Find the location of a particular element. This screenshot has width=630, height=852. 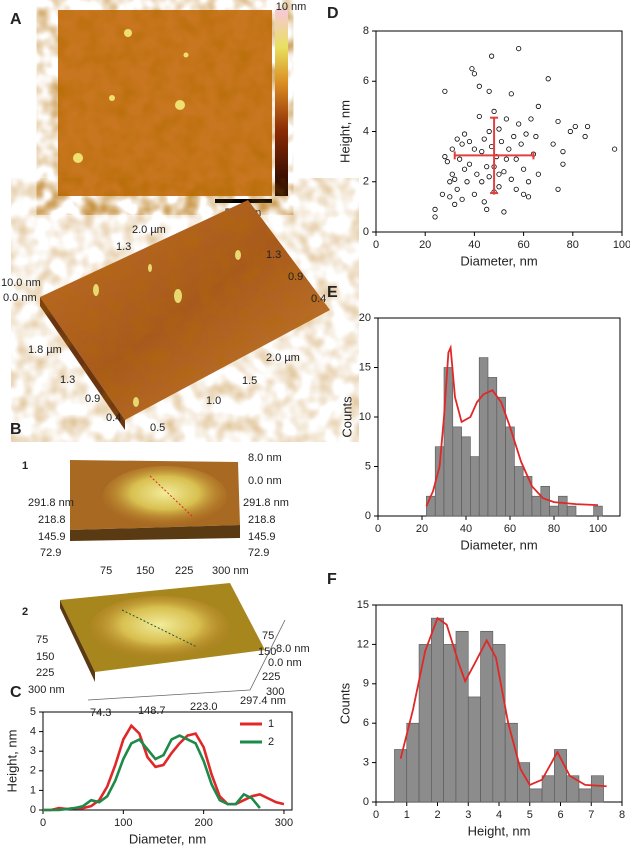

x-tick-label: 80 is located at coordinates (554, 529).